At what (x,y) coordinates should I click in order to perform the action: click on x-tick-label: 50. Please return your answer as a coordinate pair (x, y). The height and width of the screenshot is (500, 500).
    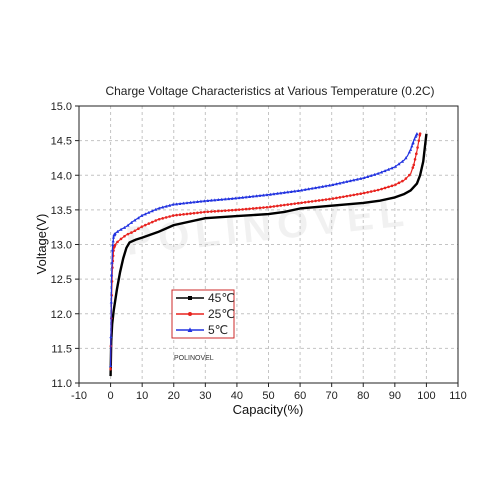
    Looking at the image, I should click on (268, 396).